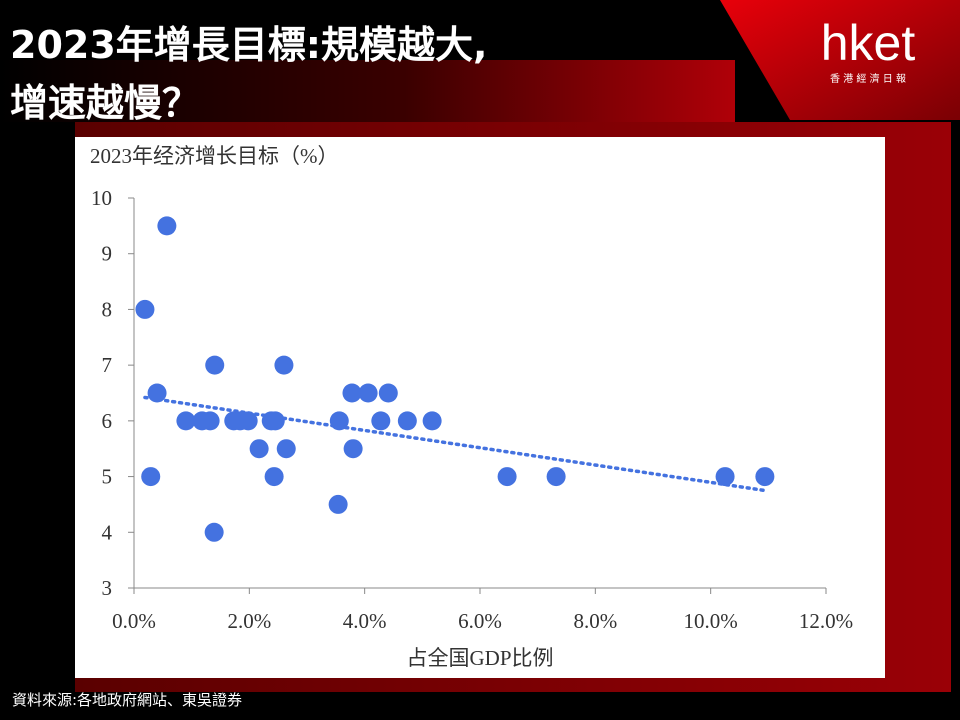  I want to click on title-band, so click(367, 91).